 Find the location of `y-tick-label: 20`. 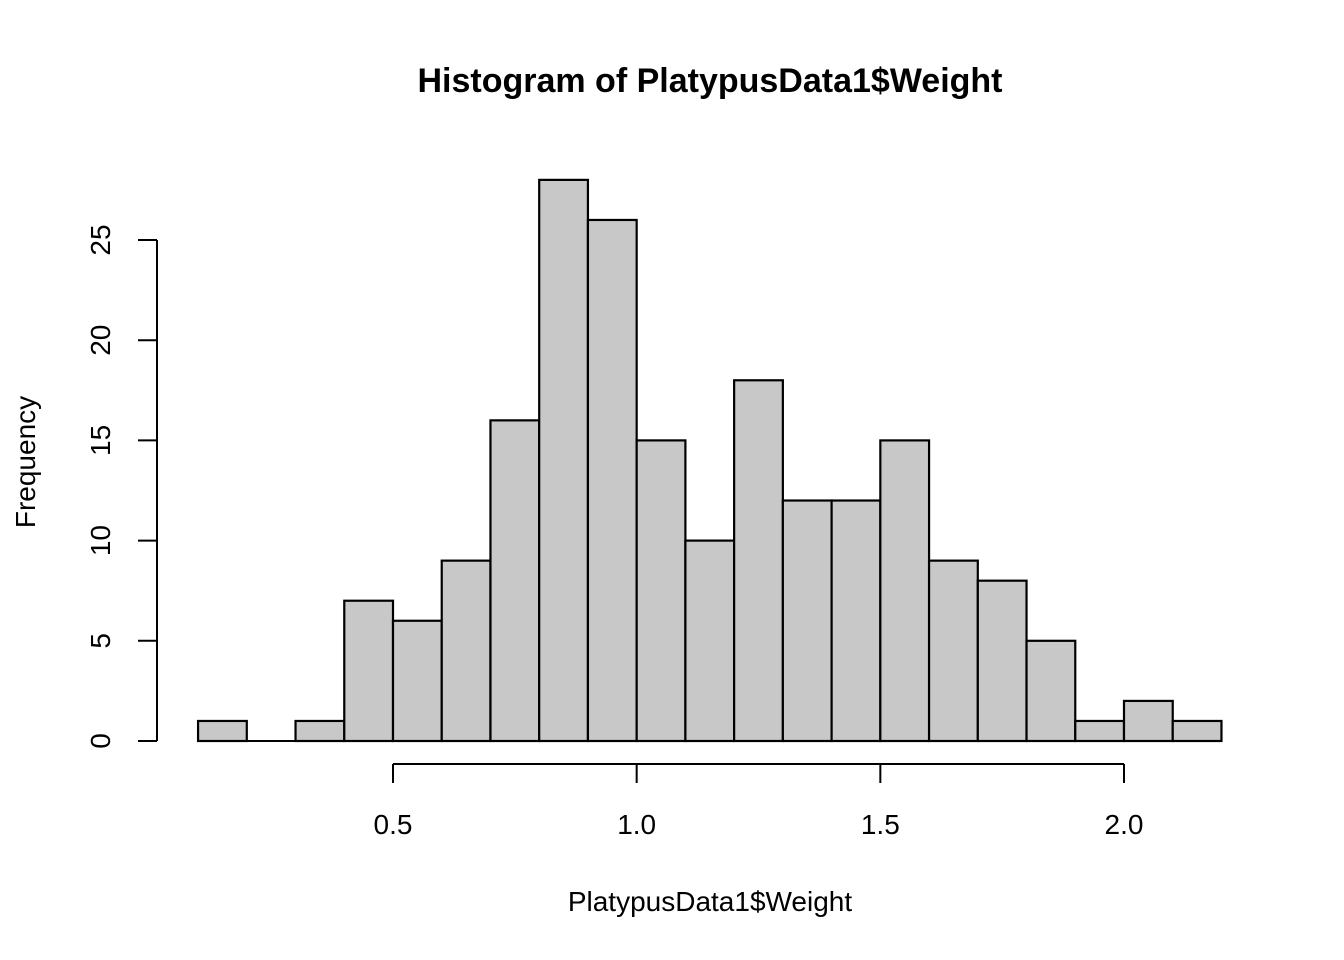

y-tick-label: 20 is located at coordinates (100, 340).